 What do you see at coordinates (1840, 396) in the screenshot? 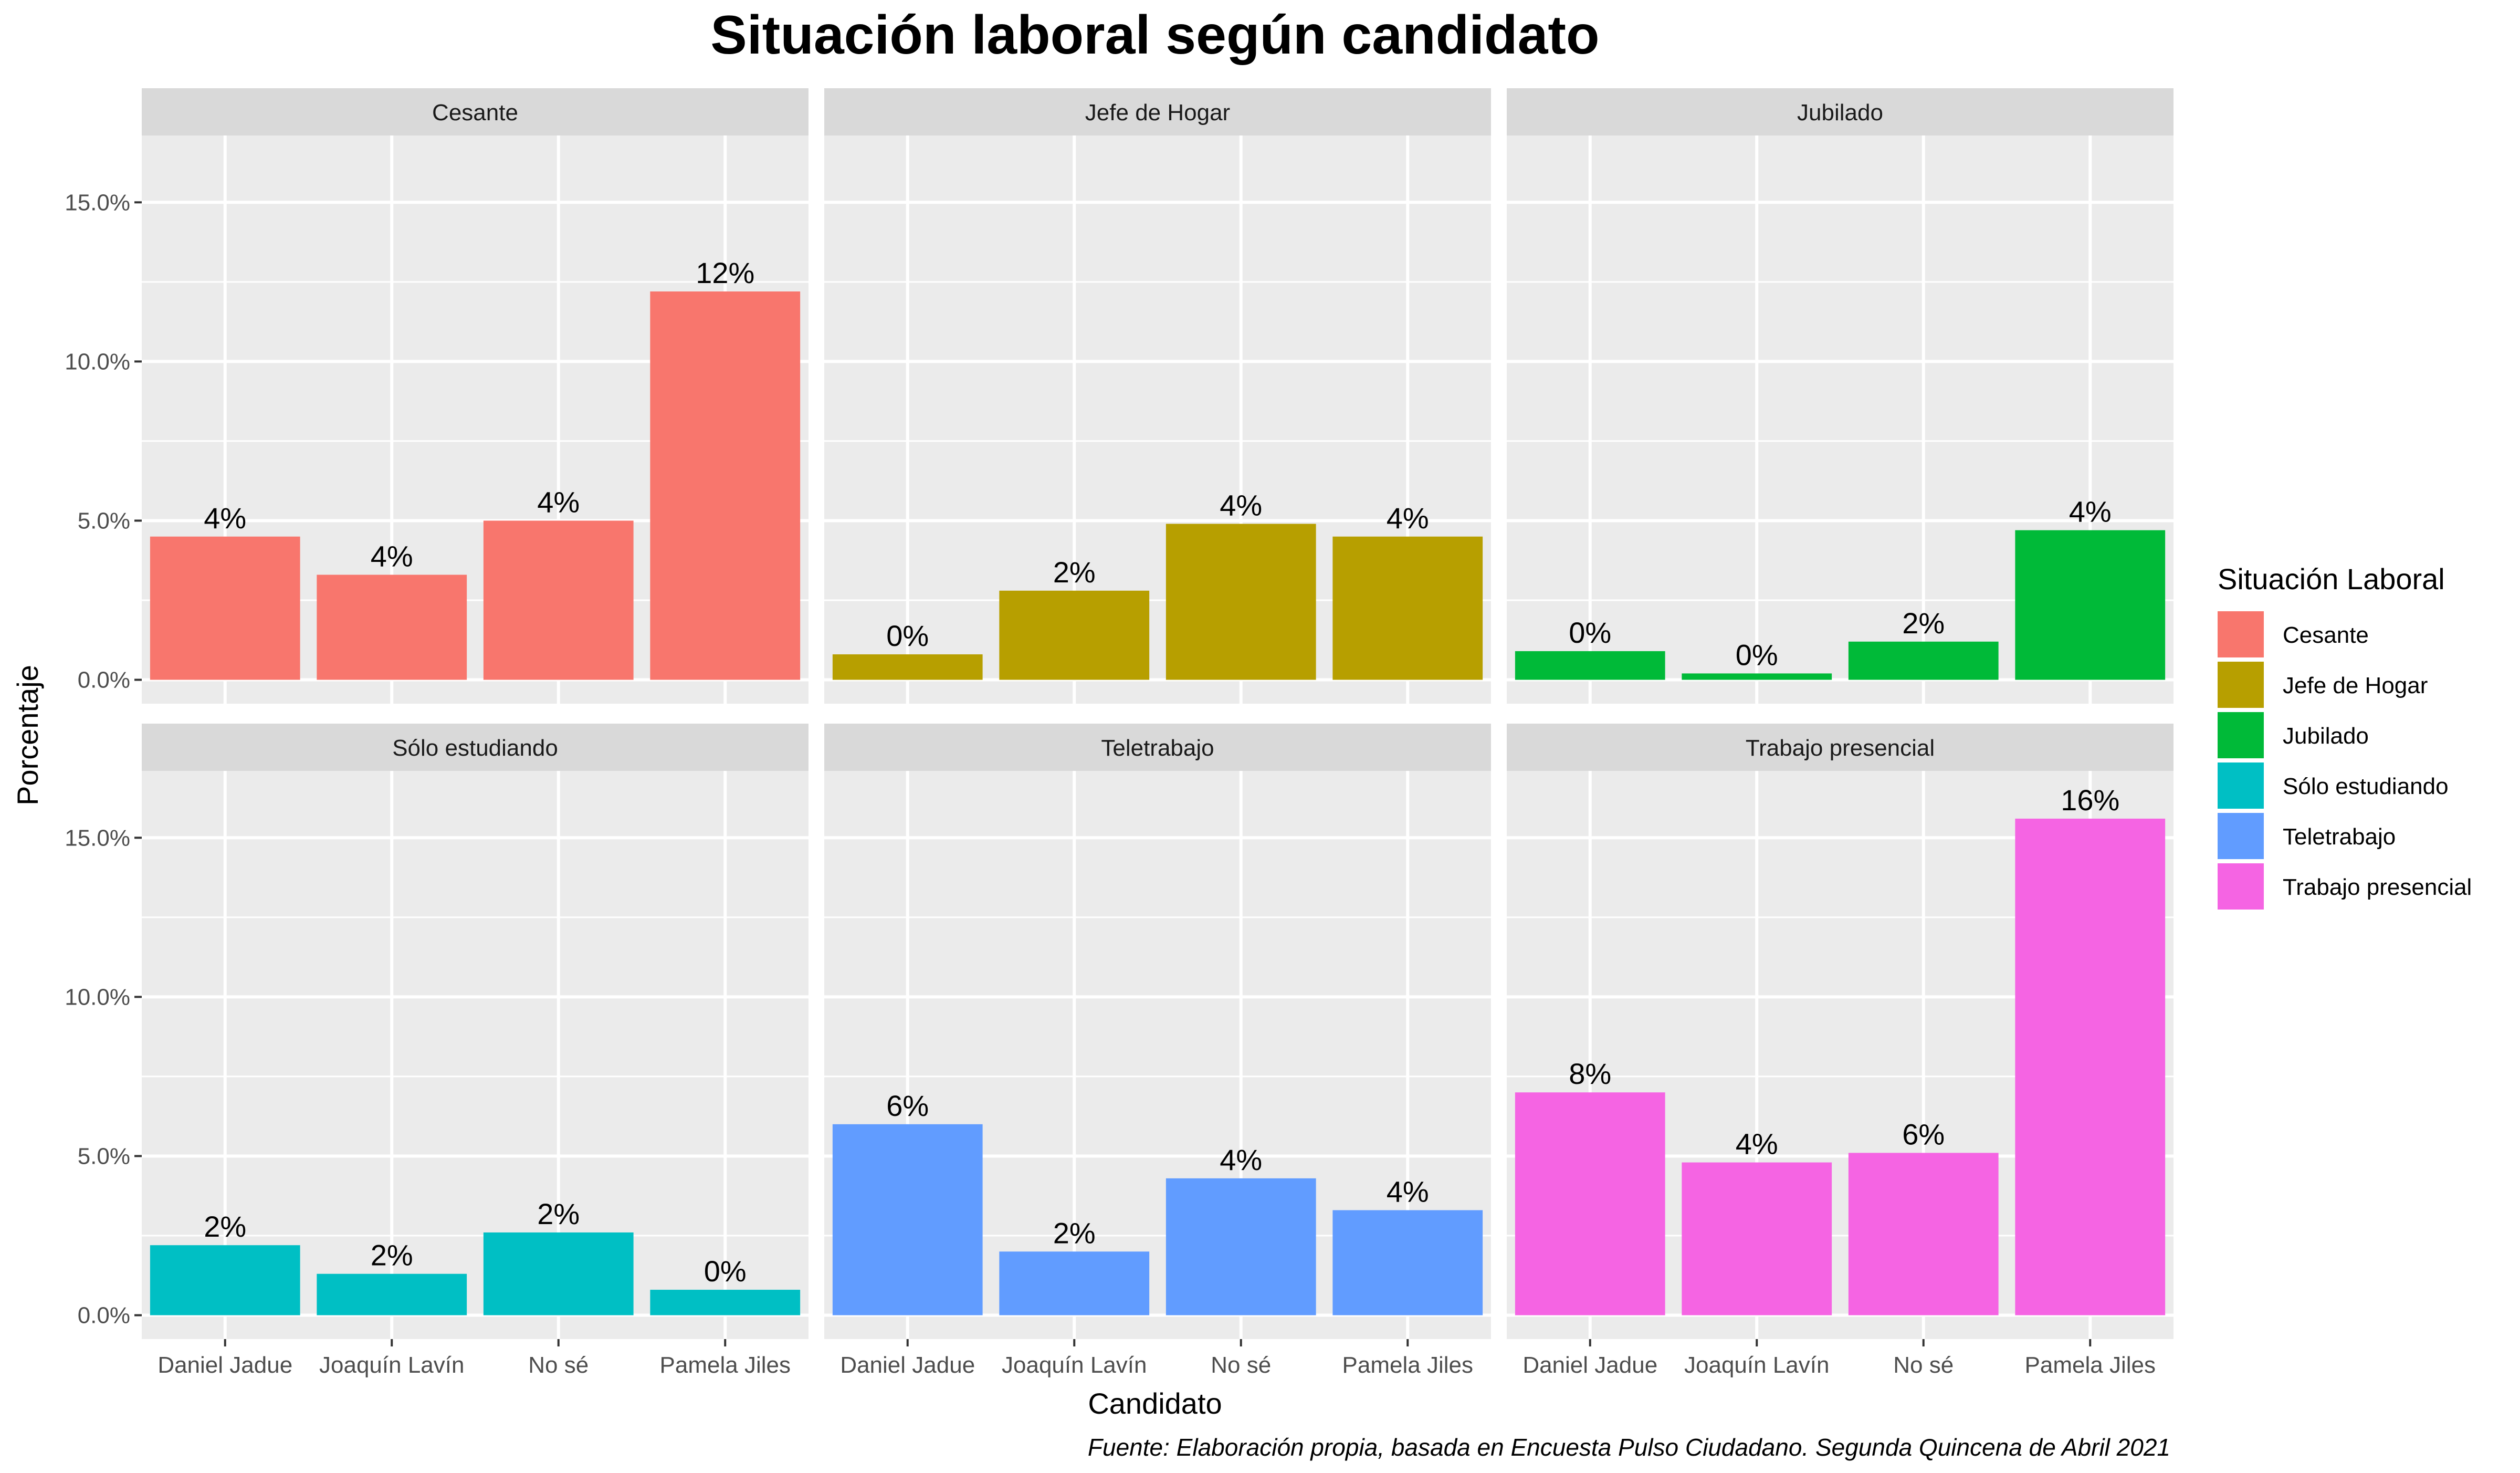
I see `facet-panel-2: Jubilado 0% 0% 2% 4%` at bounding box center [1840, 396].